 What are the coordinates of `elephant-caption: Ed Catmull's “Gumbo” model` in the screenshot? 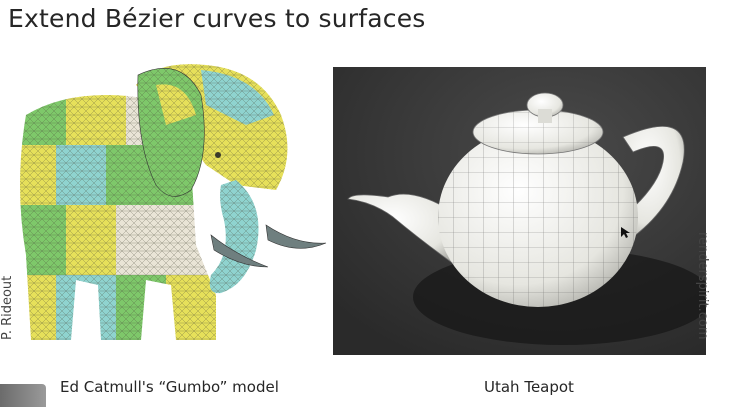 It's located at (169, 387).